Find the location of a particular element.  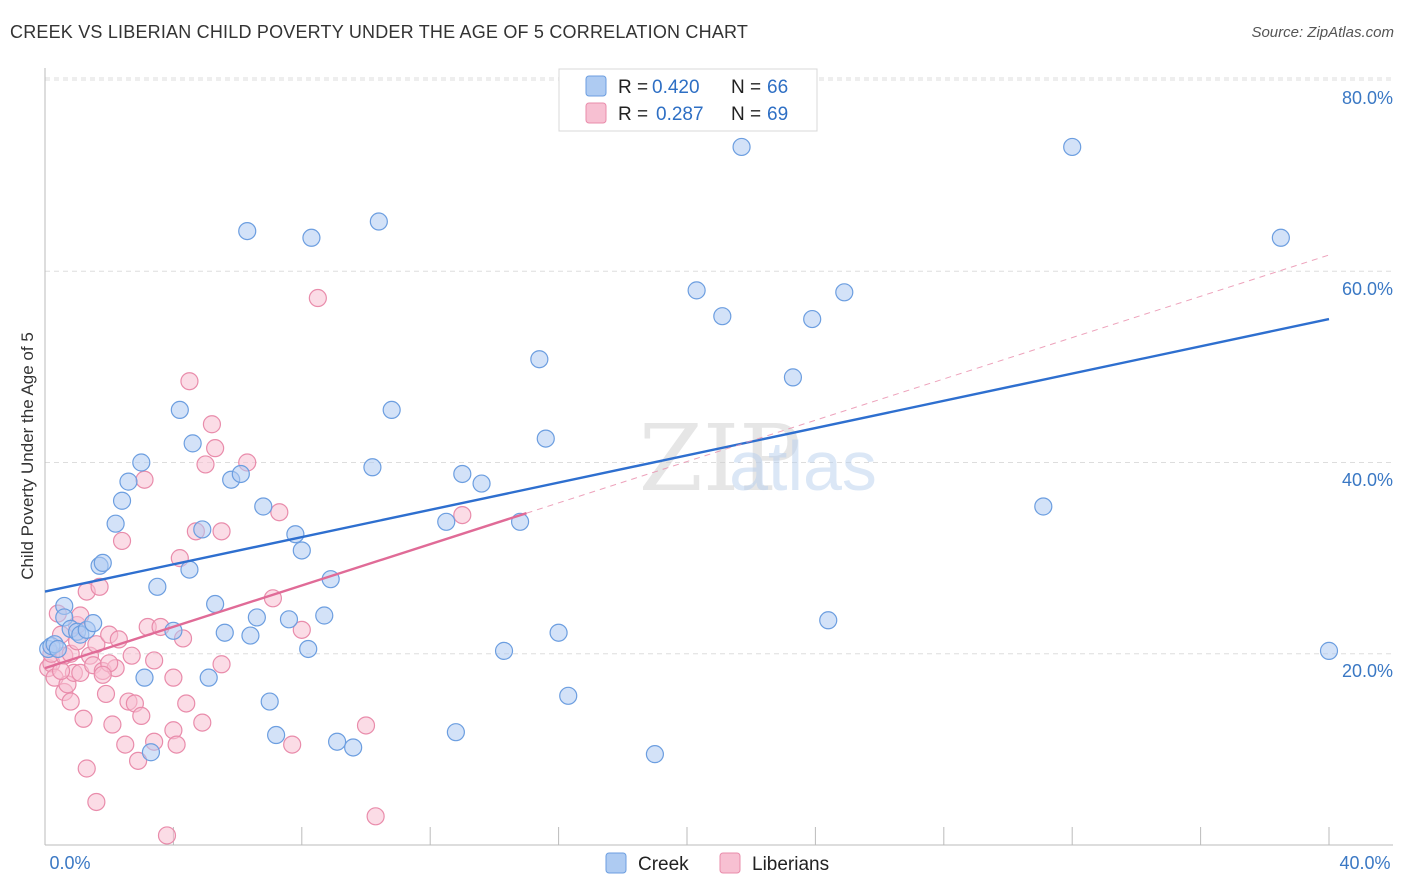

legend-n-value-creek: 66 is located at coordinates (777, 87).